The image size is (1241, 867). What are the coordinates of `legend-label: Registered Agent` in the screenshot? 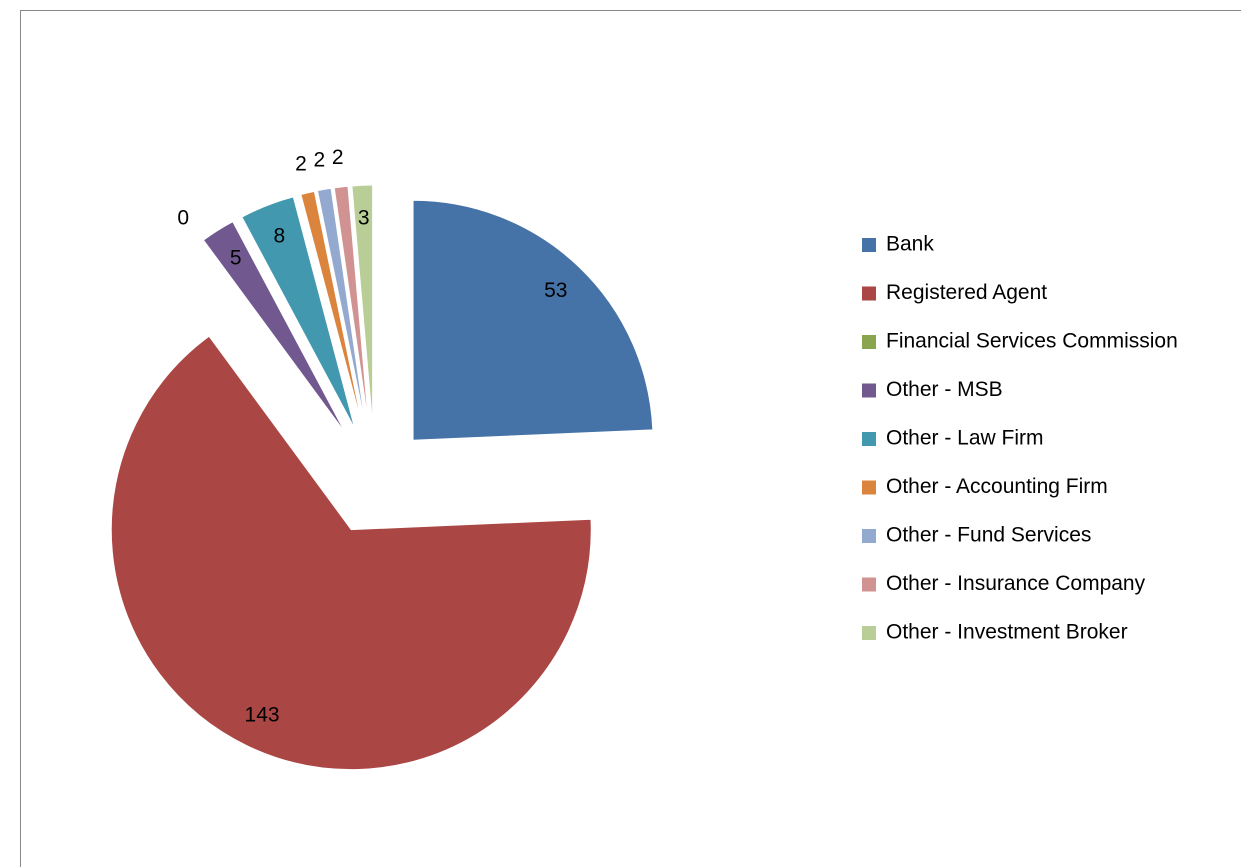 It's located at (966, 292).